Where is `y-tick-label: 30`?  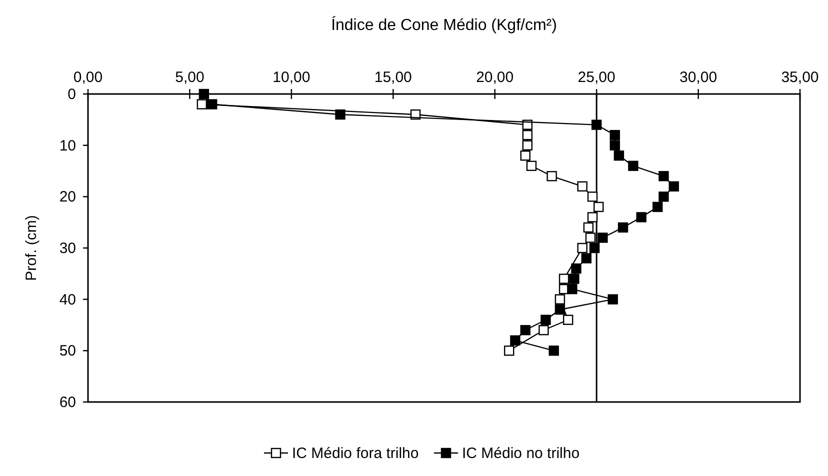
y-tick-label: 30 is located at coordinates (67, 248).